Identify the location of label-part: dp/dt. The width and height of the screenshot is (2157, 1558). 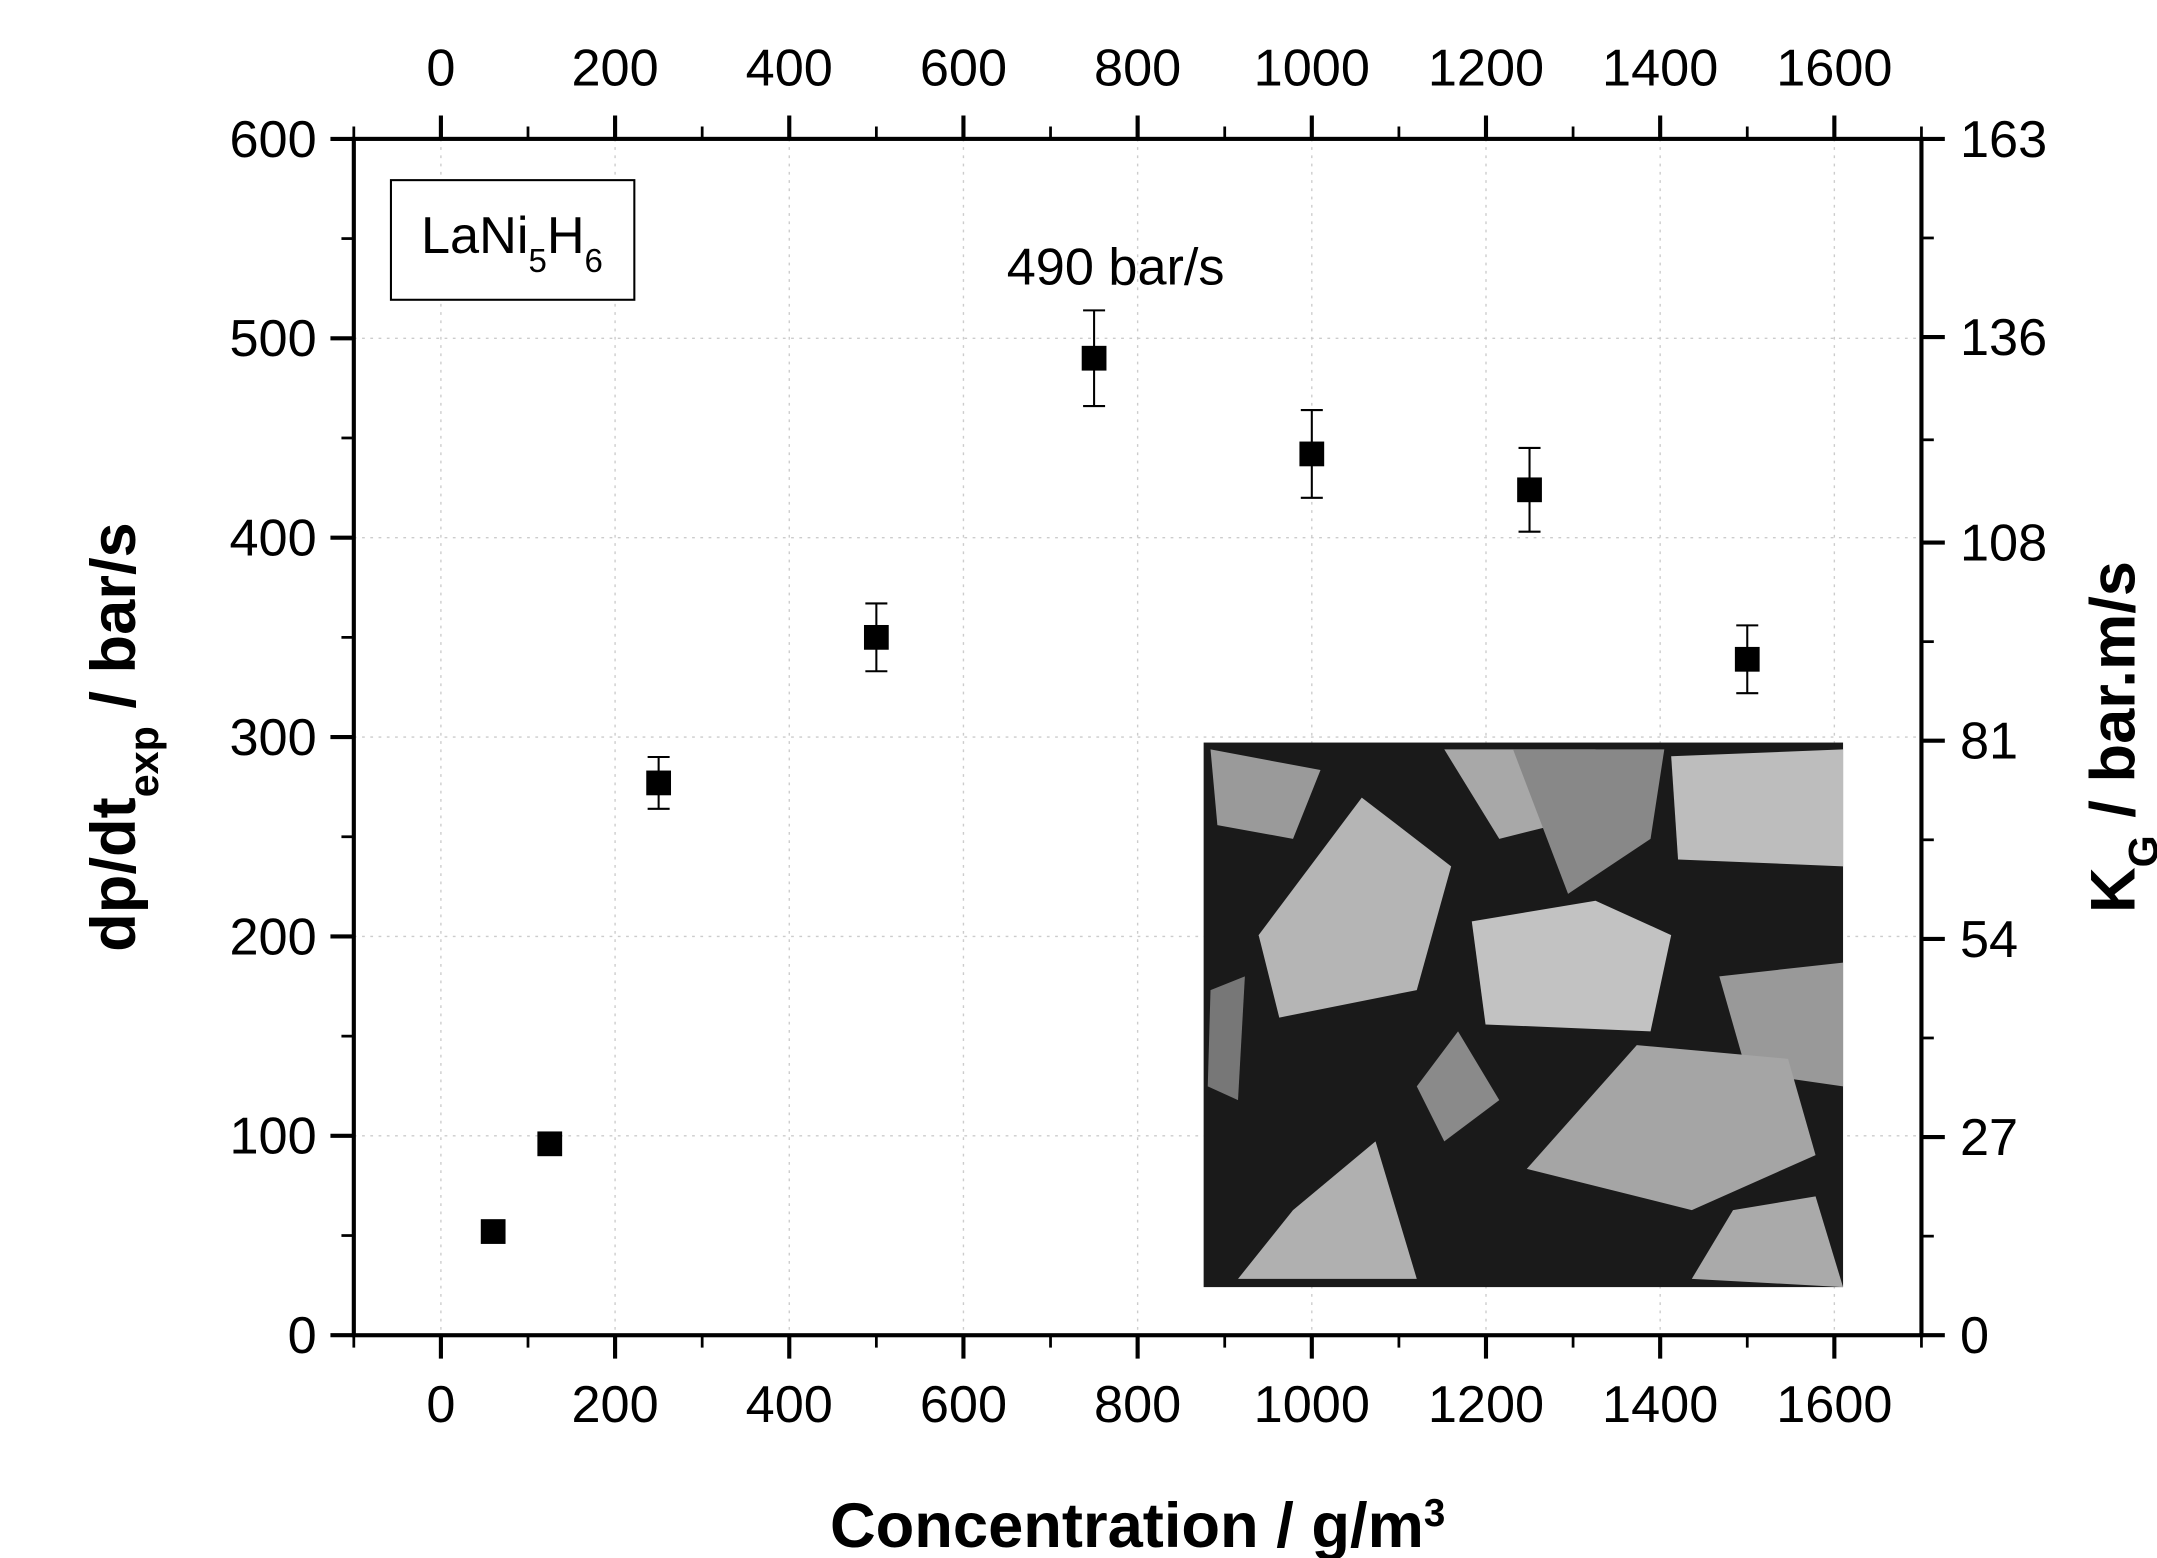
(114, 874).